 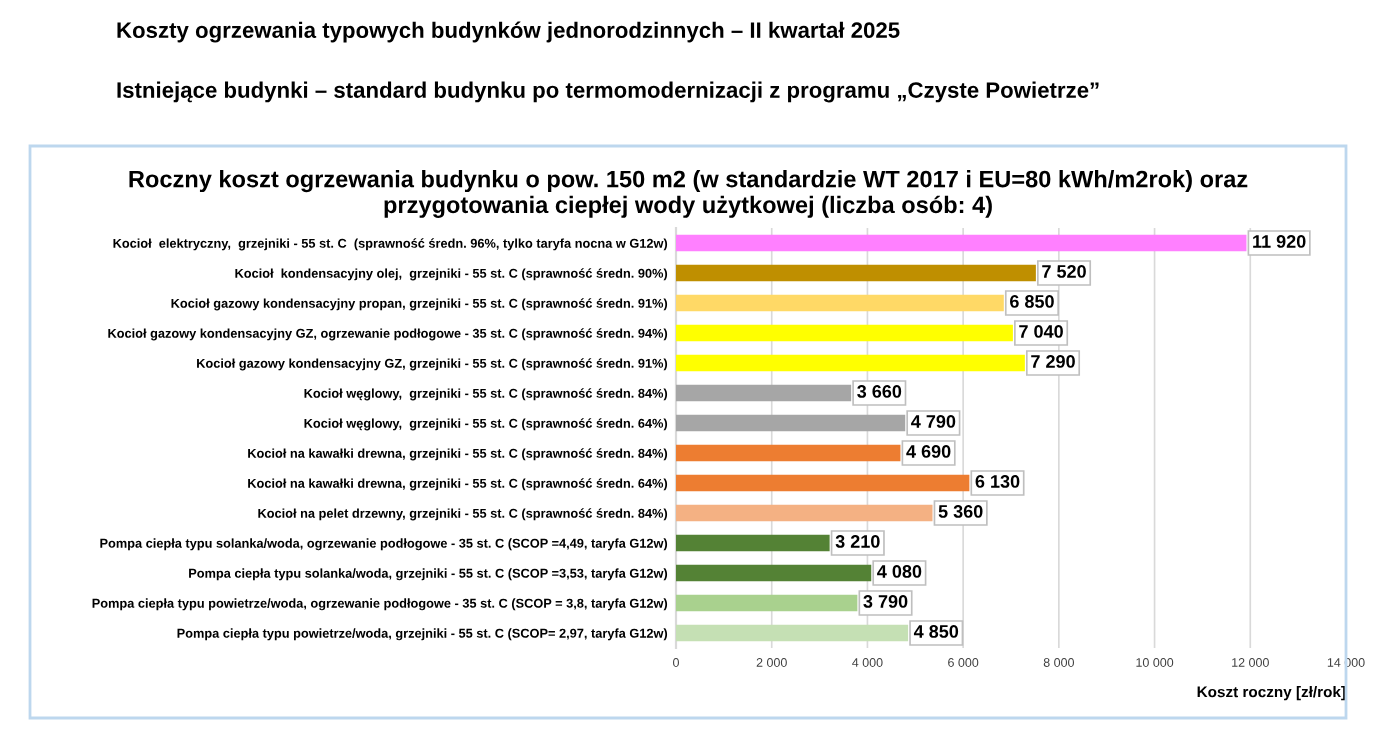 What do you see at coordinates (936, 631) in the screenshot?
I see `data-label: 4 850` at bounding box center [936, 631].